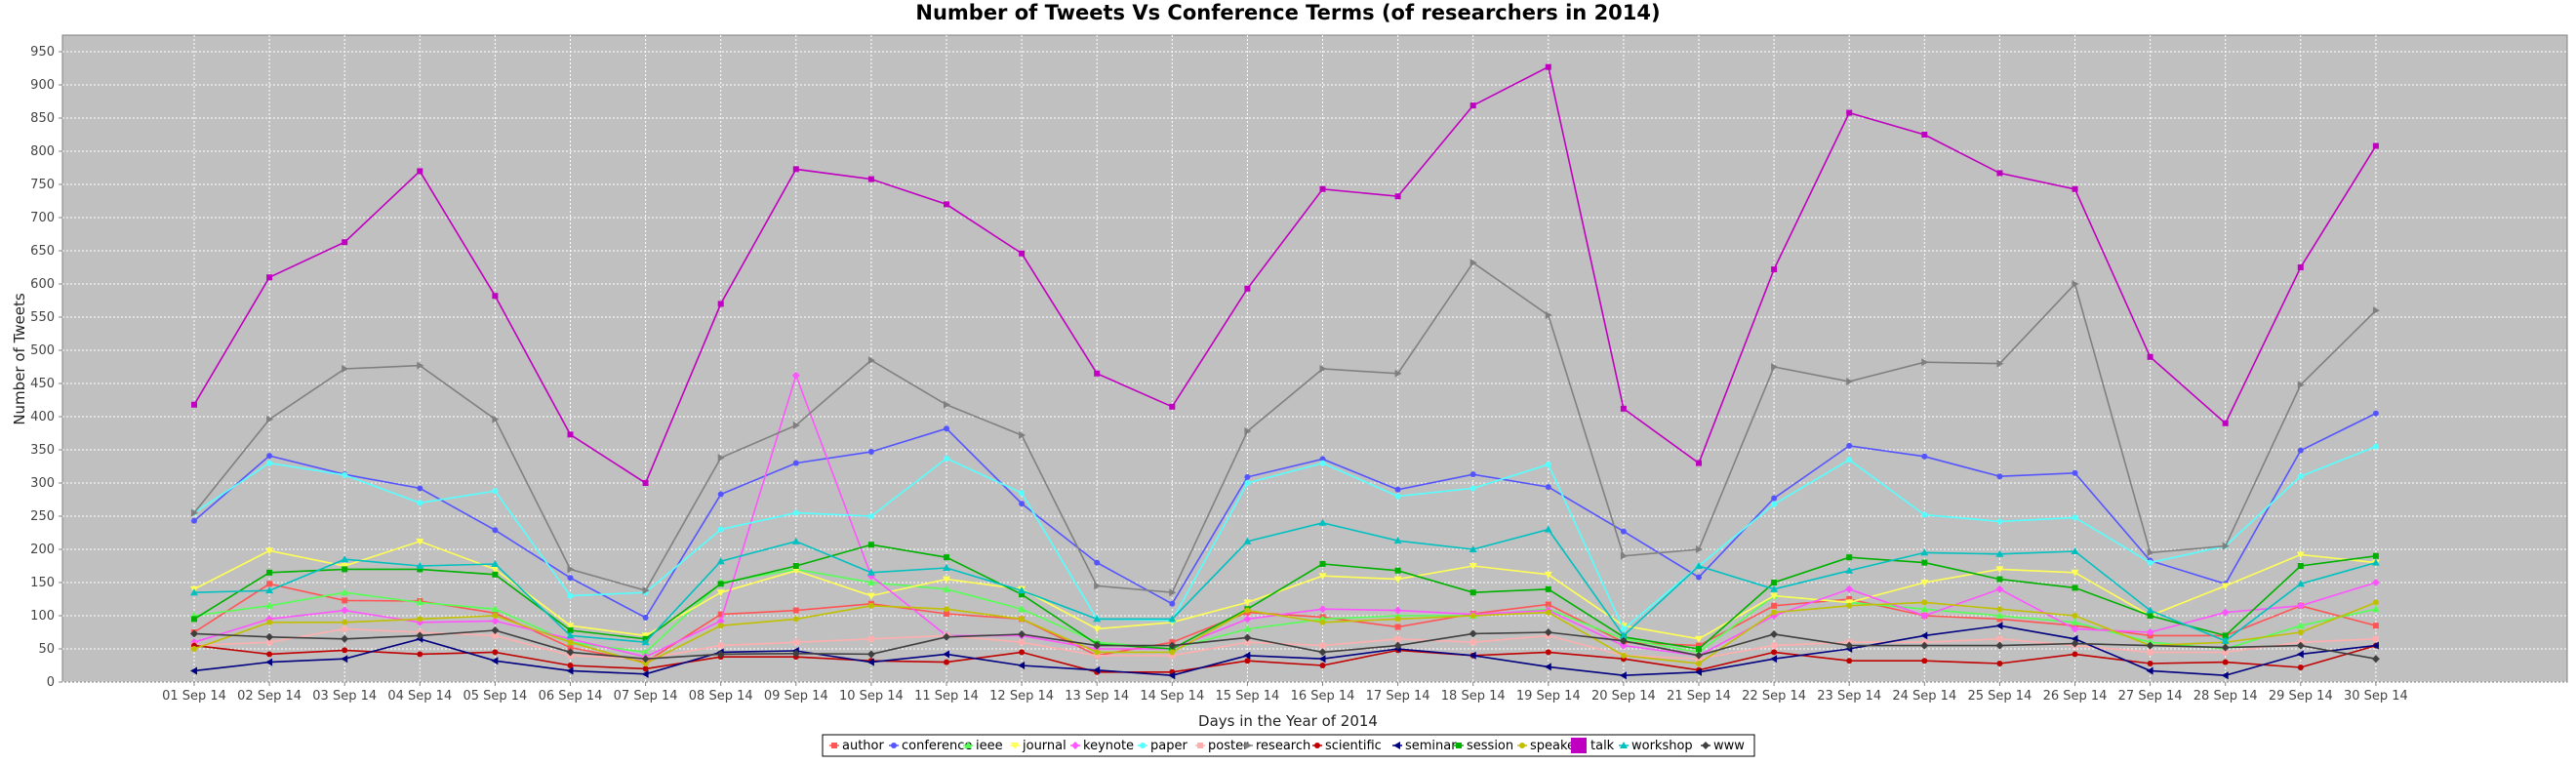  I want to click on legend-marker-scientific, so click(1317, 745).